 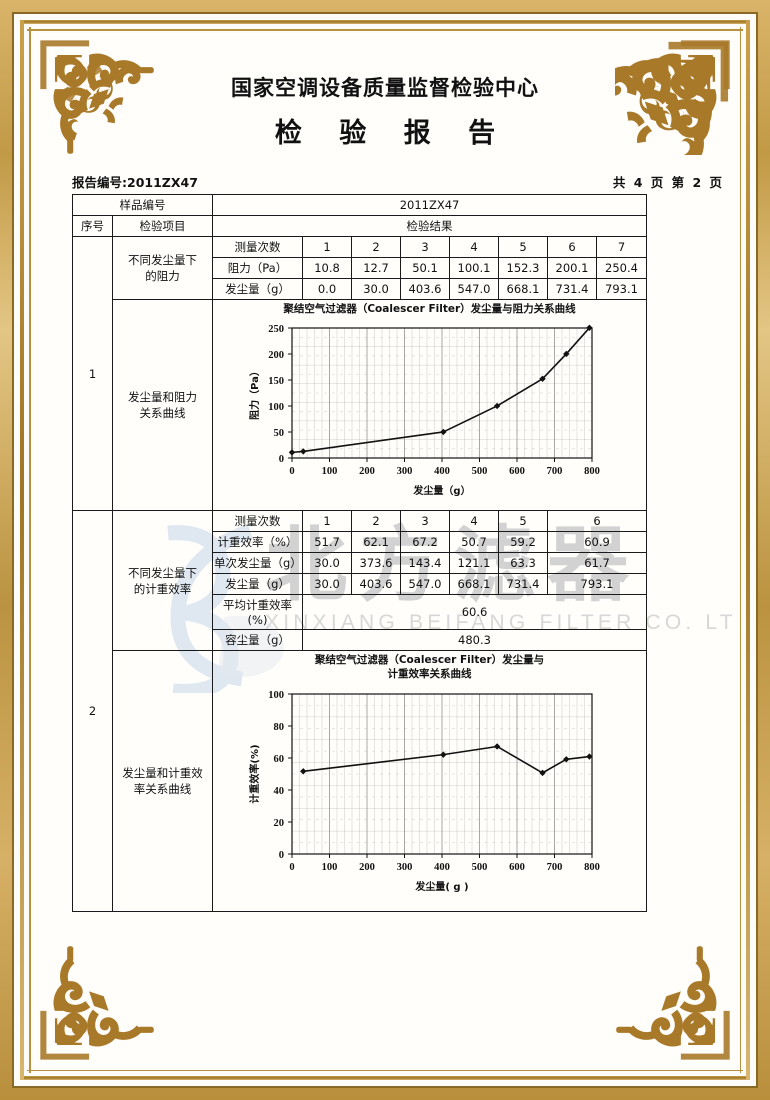 What do you see at coordinates (474, 563) in the screenshot?
I see `s2-row2-c3: 121.1` at bounding box center [474, 563].